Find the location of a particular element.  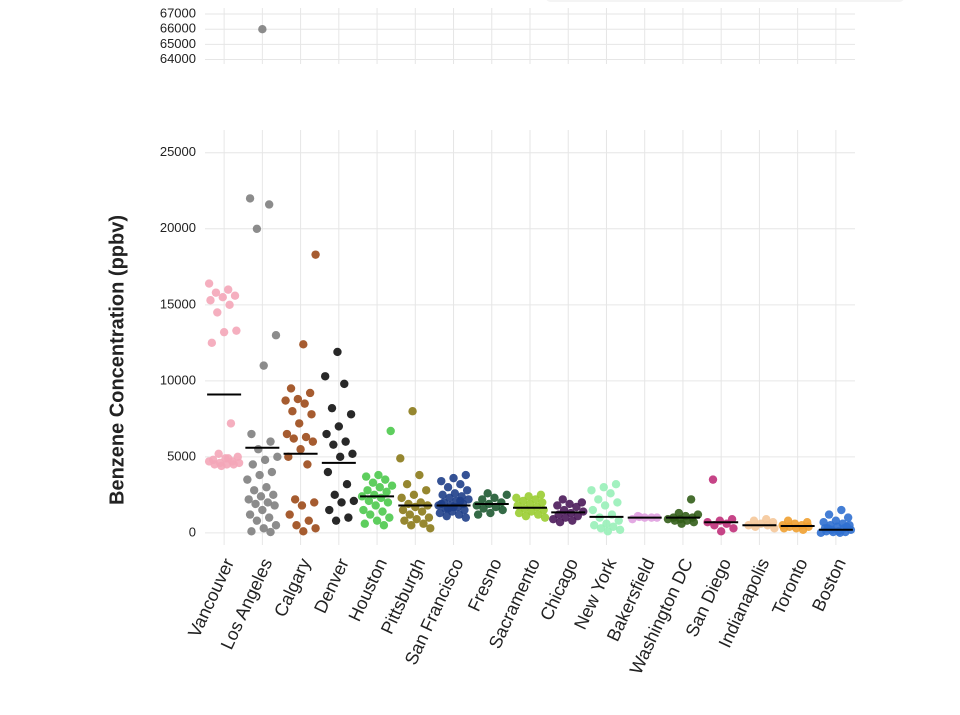

y-tick-label: 15000 is located at coordinates (178, 303).